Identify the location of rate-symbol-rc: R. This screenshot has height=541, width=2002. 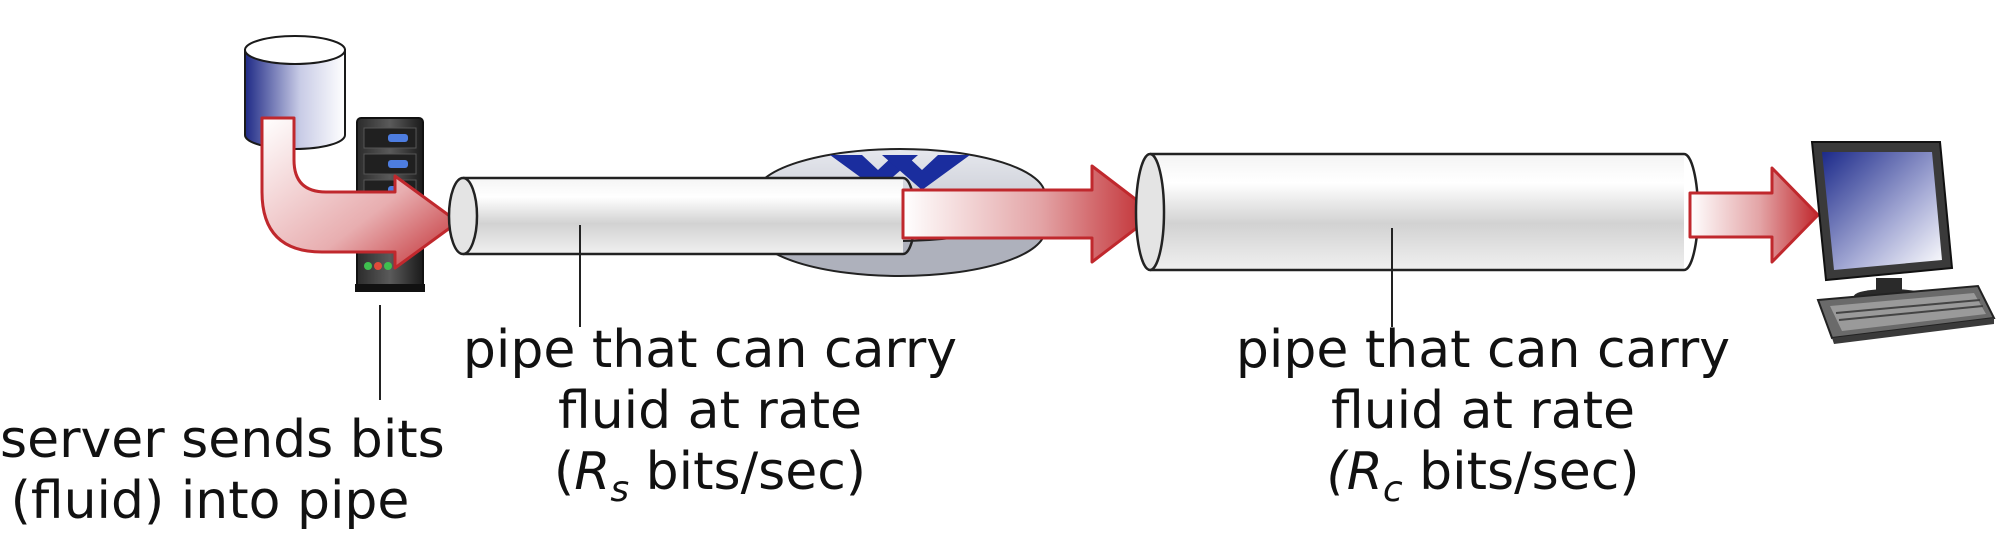
(1365, 472).